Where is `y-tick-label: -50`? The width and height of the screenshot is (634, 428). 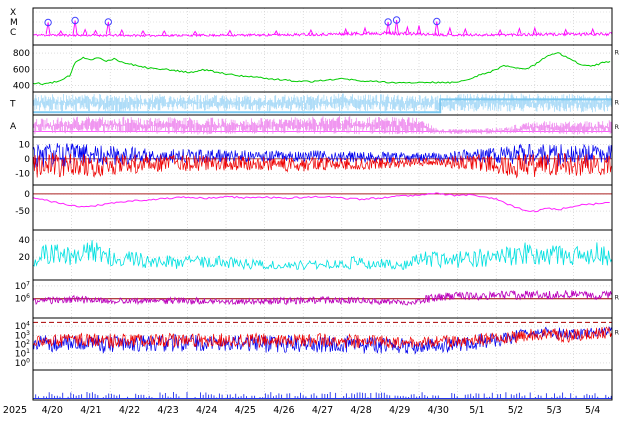
y-tick-label: -50 is located at coordinates (22, 212).